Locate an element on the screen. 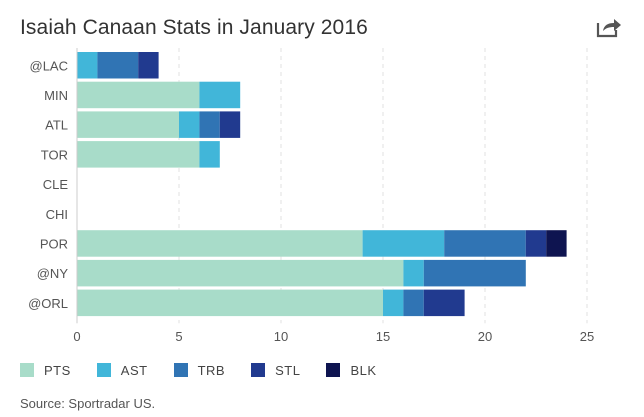 Image resolution: width=644 pixels, height=417 pixels. legend-item-pts: PTS is located at coordinates (45, 370).